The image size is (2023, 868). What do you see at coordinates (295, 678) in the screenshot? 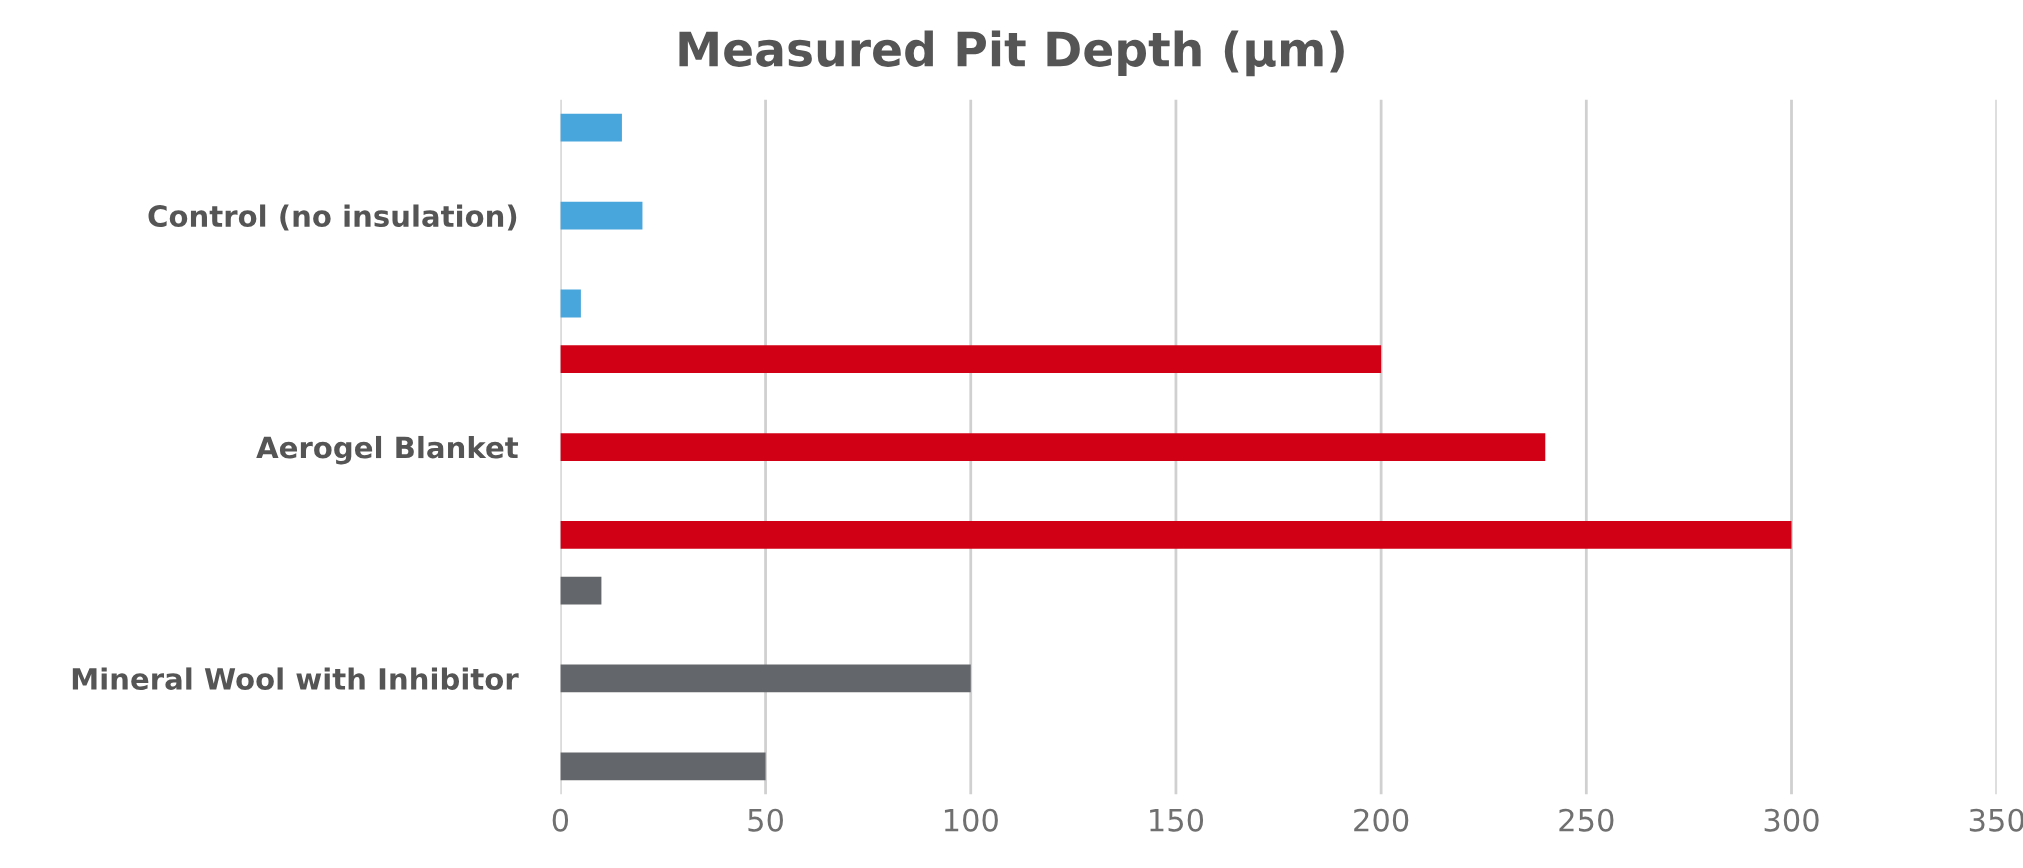
I see `y-tick-label: Mineral Wool with Inhibitor` at bounding box center [295, 678].